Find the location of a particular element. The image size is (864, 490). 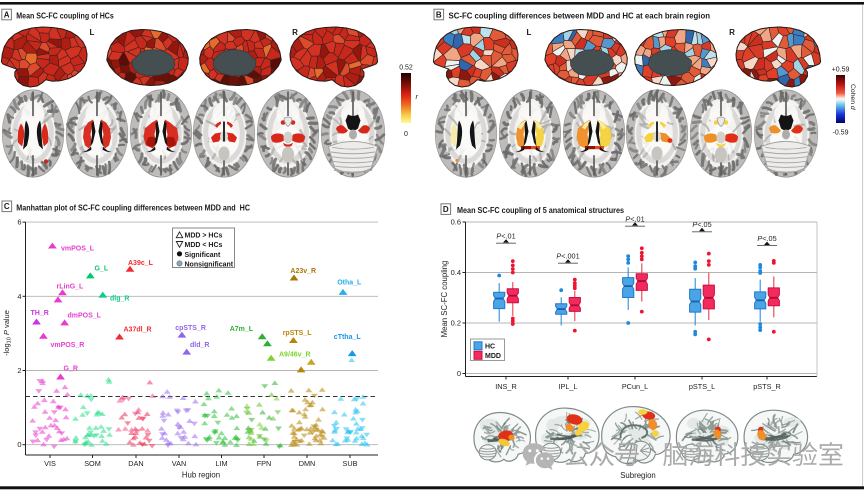

svg-text: 2 is located at coordinates (19, 370).